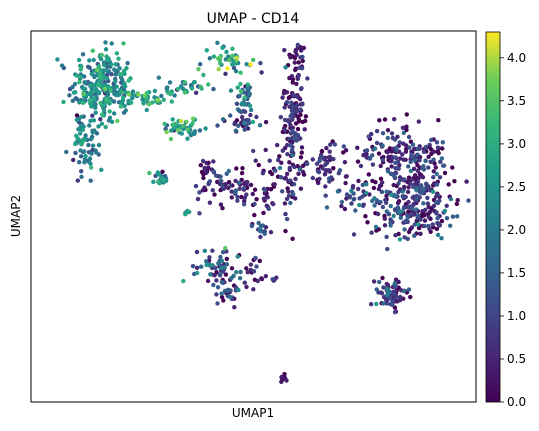 The width and height of the screenshot is (539, 431). What do you see at coordinates (253, 413) in the screenshot?
I see `x-axis-label: UMAP1` at bounding box center [253, 413].